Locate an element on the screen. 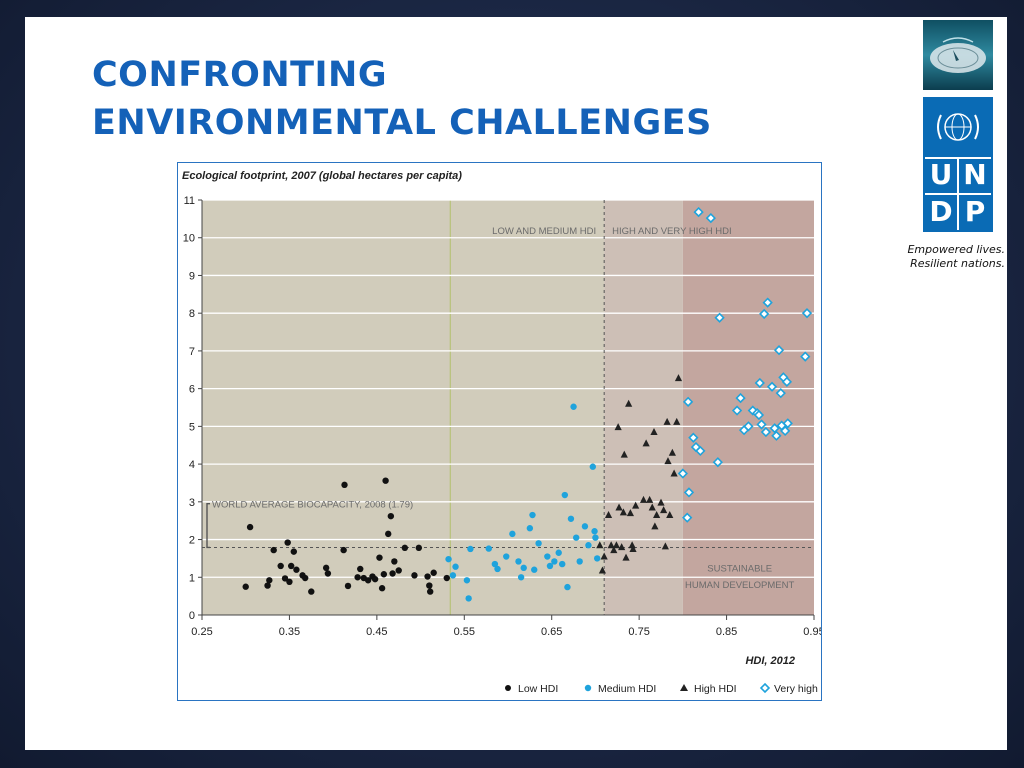 The image size is (1024, 768). y-tick-label: 7 is located at coordinates (192, 352).